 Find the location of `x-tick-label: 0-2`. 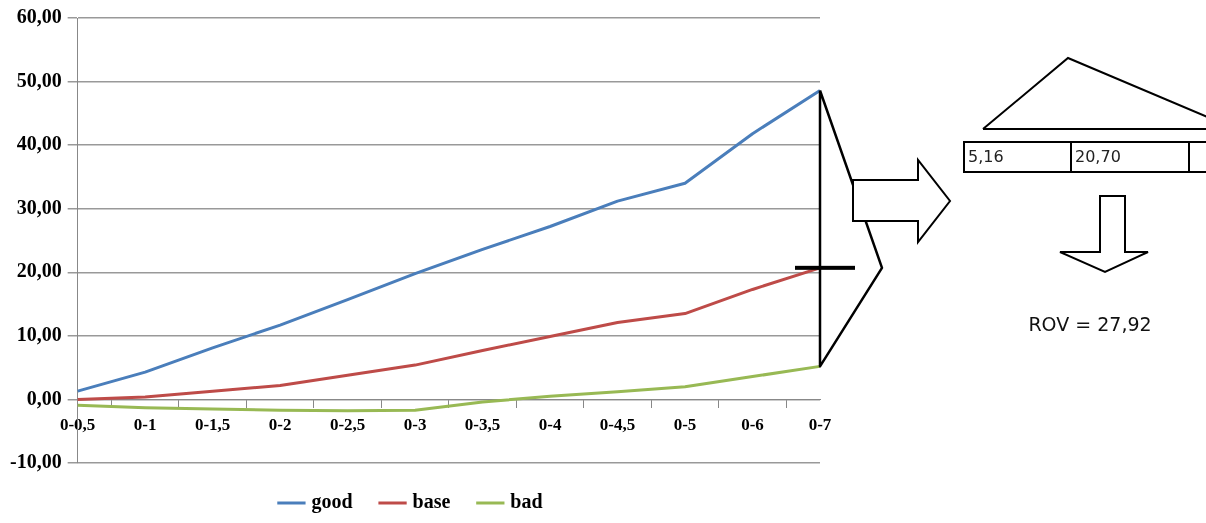

x-tick-label: 0-2 is located at coordinates (280, 425).